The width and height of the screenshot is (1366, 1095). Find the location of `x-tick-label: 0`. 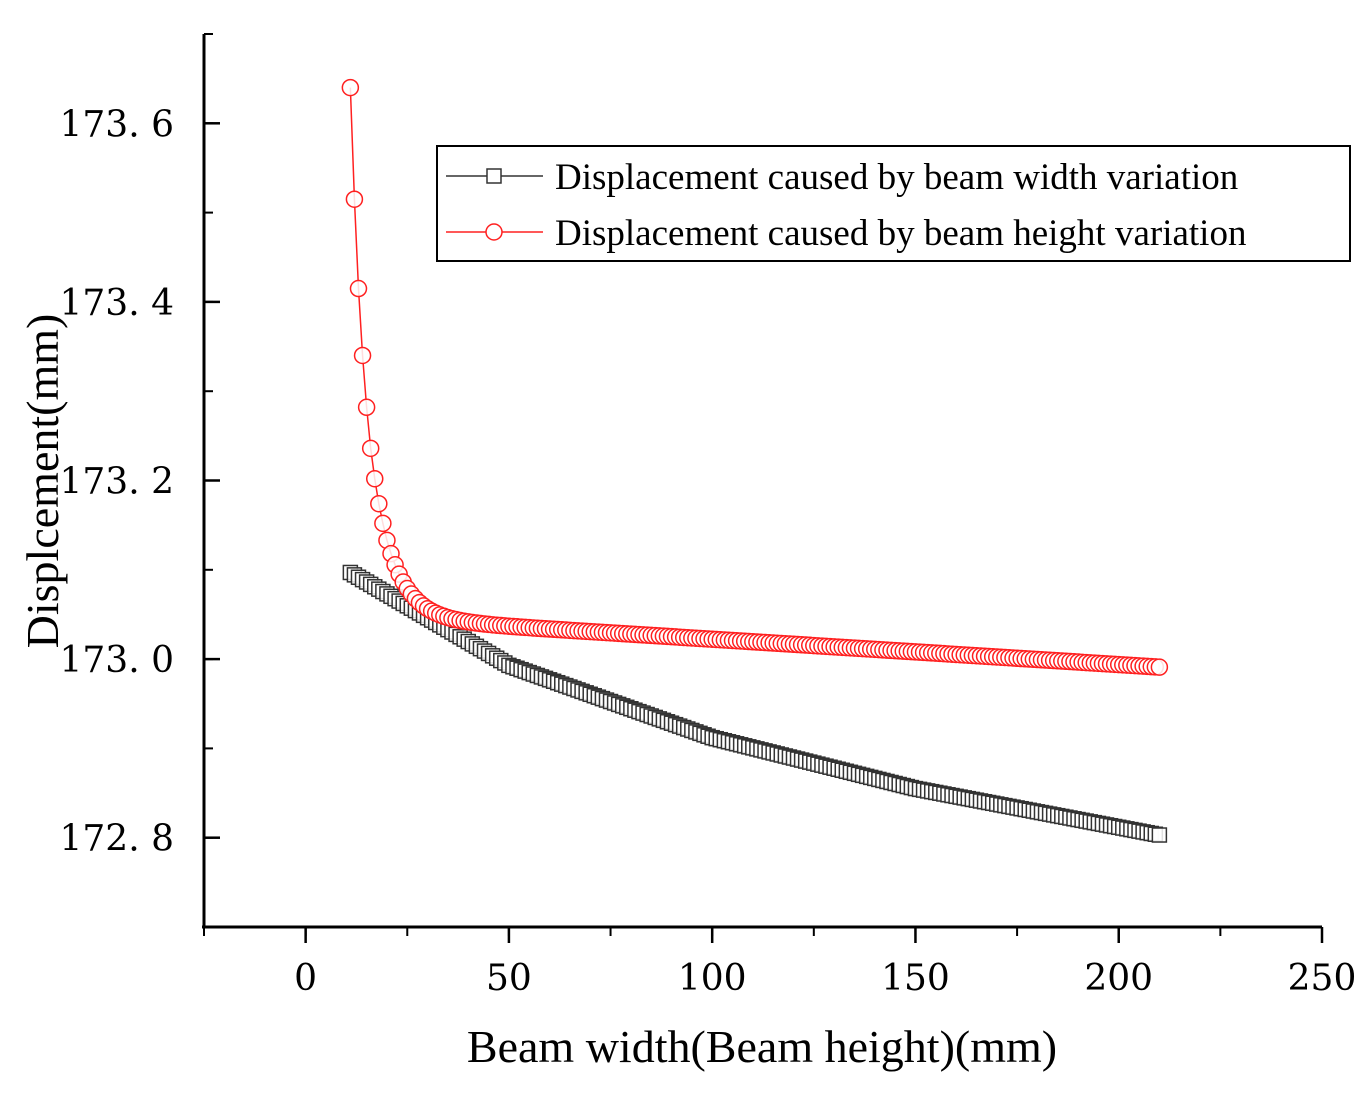

x-tick-label: 0 is located at coordinates (305, 978).